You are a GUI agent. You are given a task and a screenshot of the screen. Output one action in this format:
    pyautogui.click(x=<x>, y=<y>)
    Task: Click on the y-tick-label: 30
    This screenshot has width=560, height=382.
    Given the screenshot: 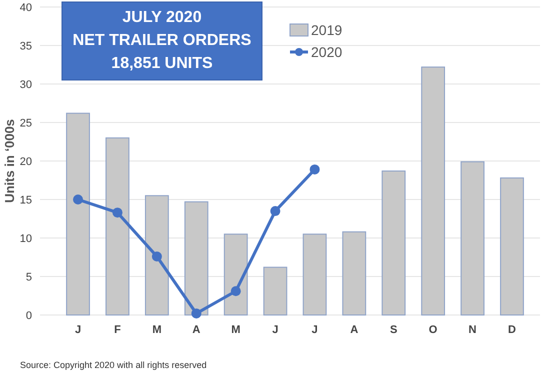 What is the action you would take?
    pyautogui.click(x=26, y=84)
    